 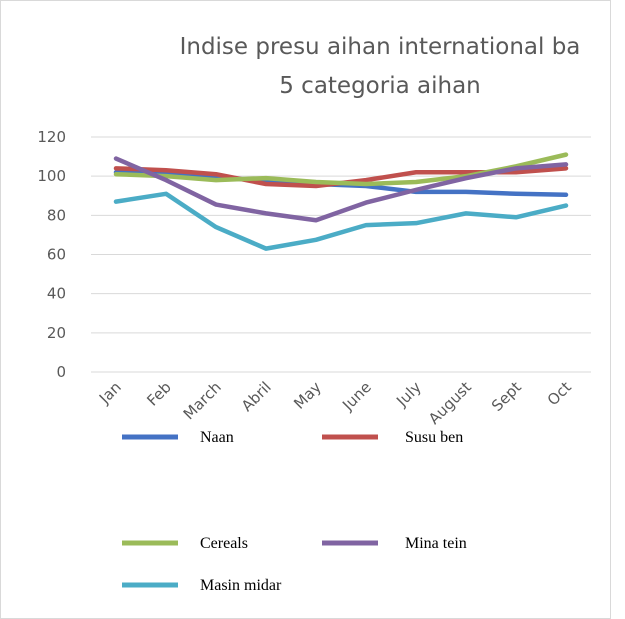 I want to click on legend-label: Naan, so click(x=217, y=437).